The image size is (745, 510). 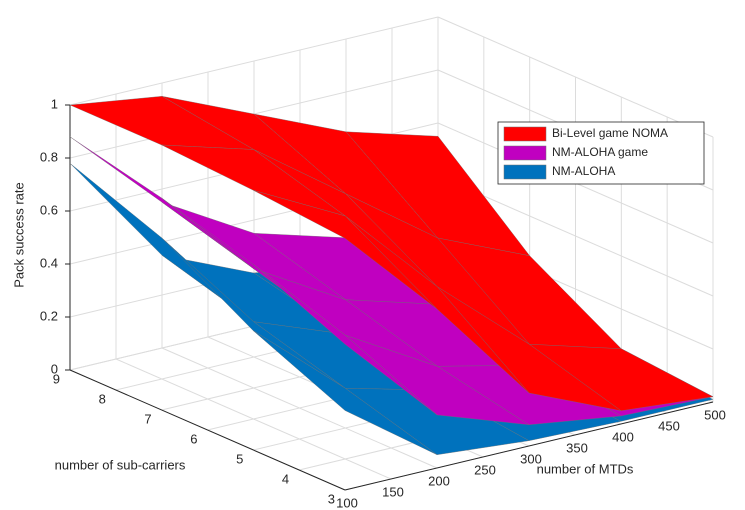 I want to click on y-tick-label: 7, so click(x=147, y=418).